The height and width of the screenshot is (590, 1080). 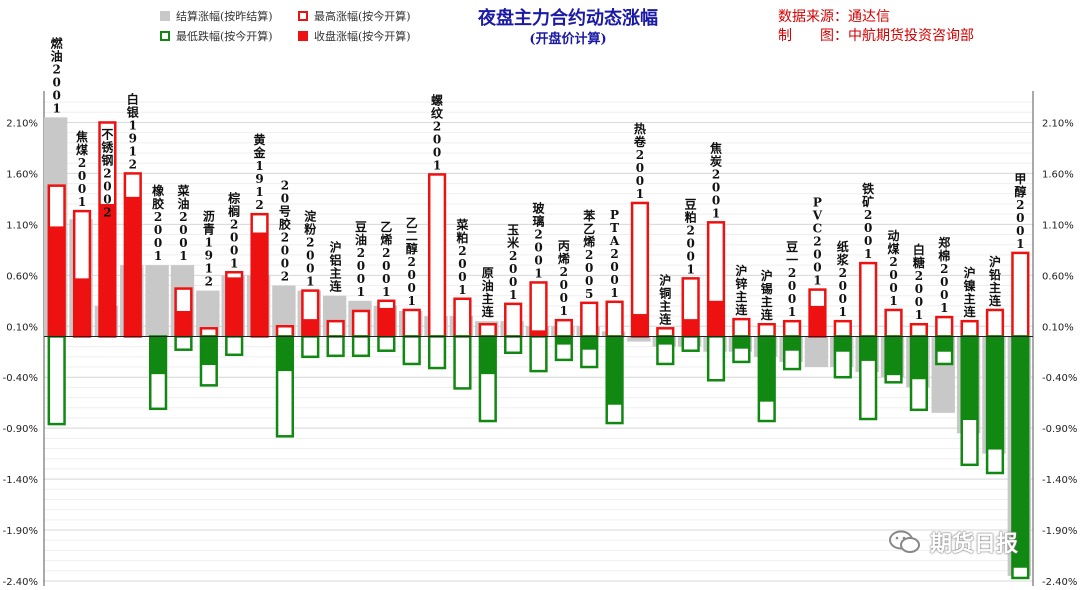 I want to click on category-label: 沪铅主连, so click(x=995, y=281).